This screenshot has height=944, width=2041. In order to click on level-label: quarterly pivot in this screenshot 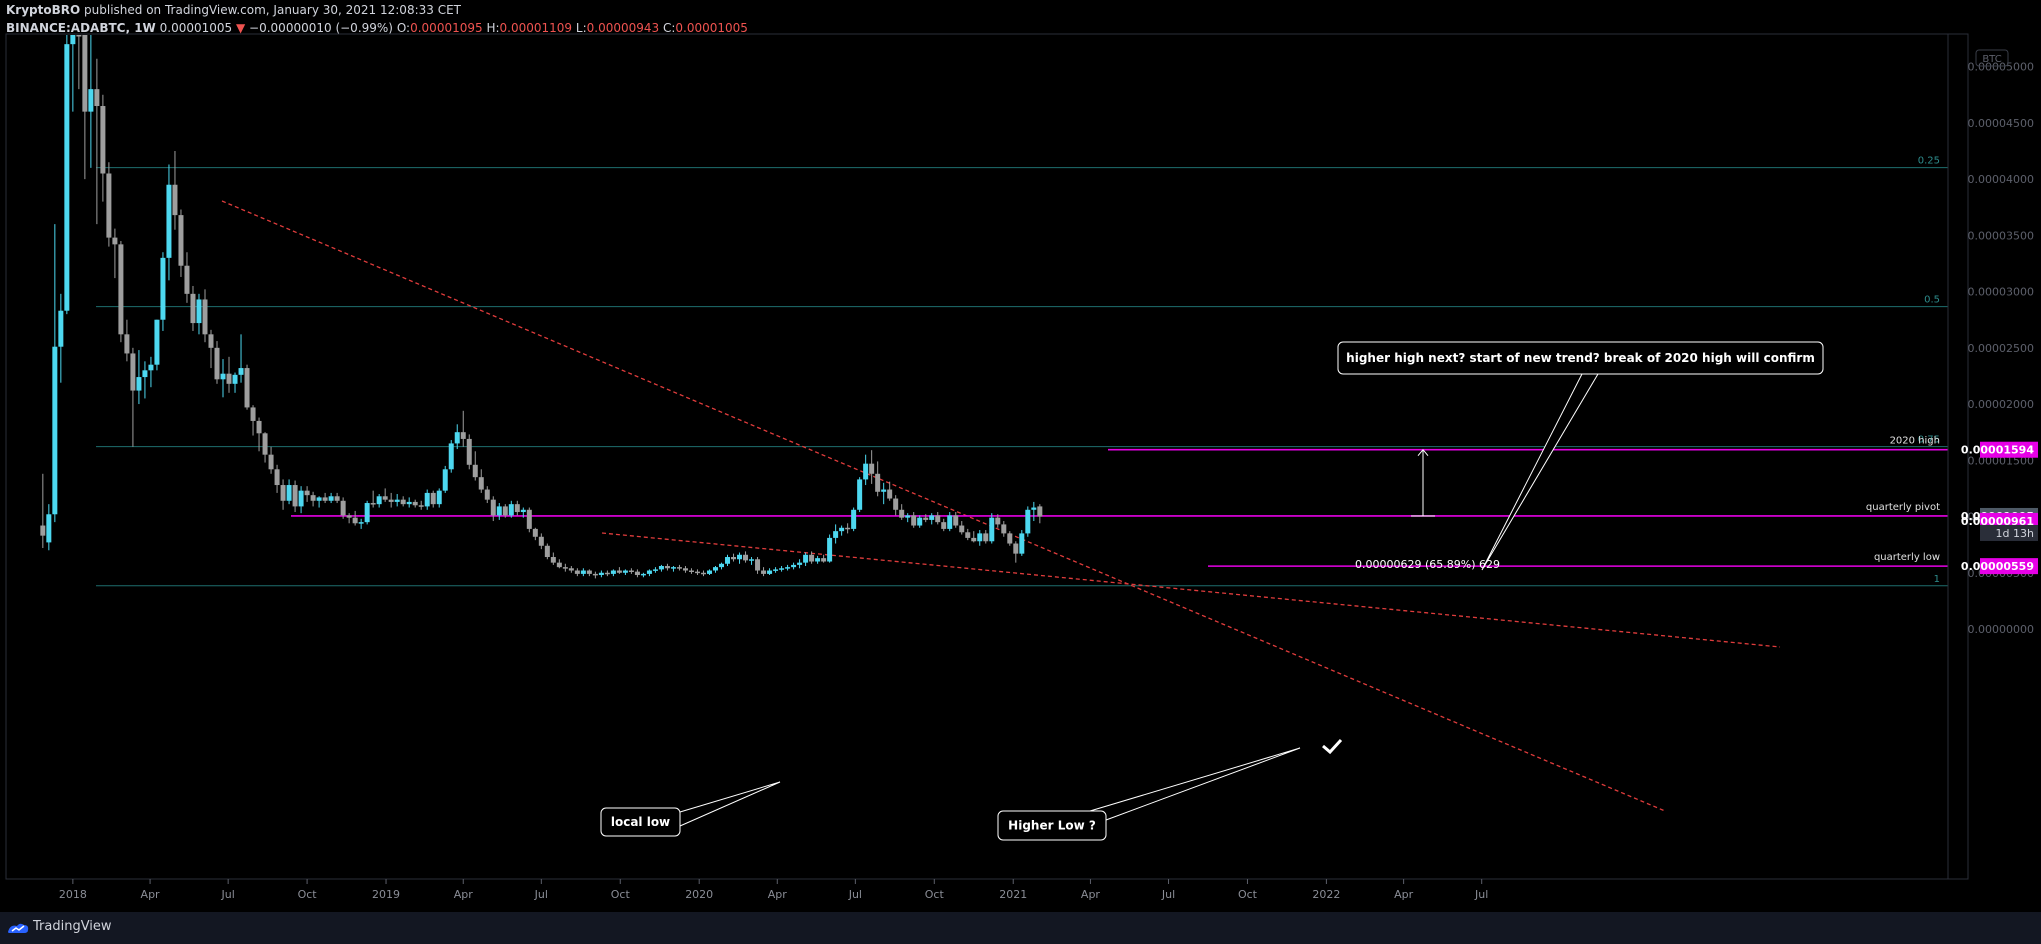, I will do `click(1903, 507)`.